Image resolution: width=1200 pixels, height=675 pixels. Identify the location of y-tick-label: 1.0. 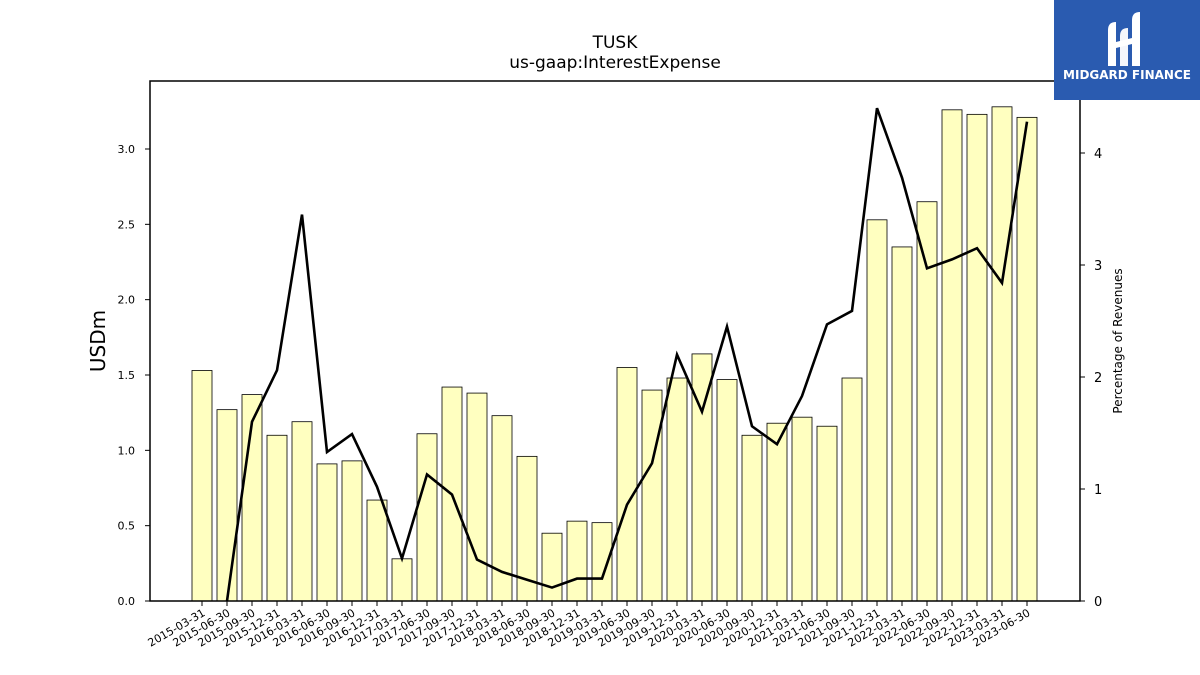
(127, 450).